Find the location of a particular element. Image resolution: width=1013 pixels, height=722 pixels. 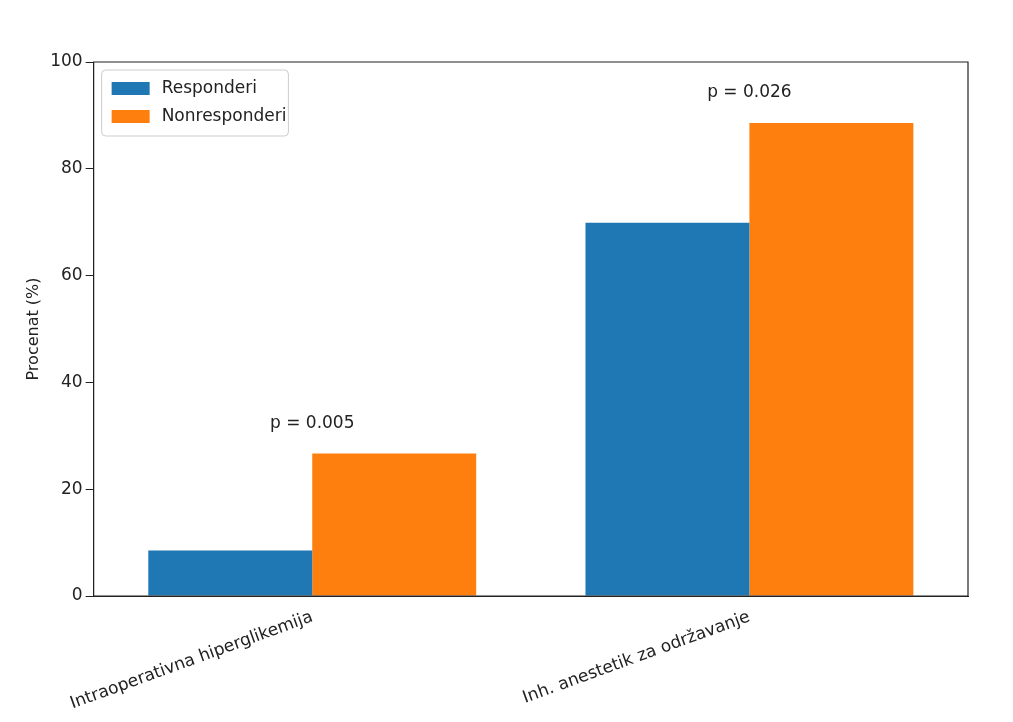

y-axis-title: Procenat (%) is located at coordinates (32, 329).